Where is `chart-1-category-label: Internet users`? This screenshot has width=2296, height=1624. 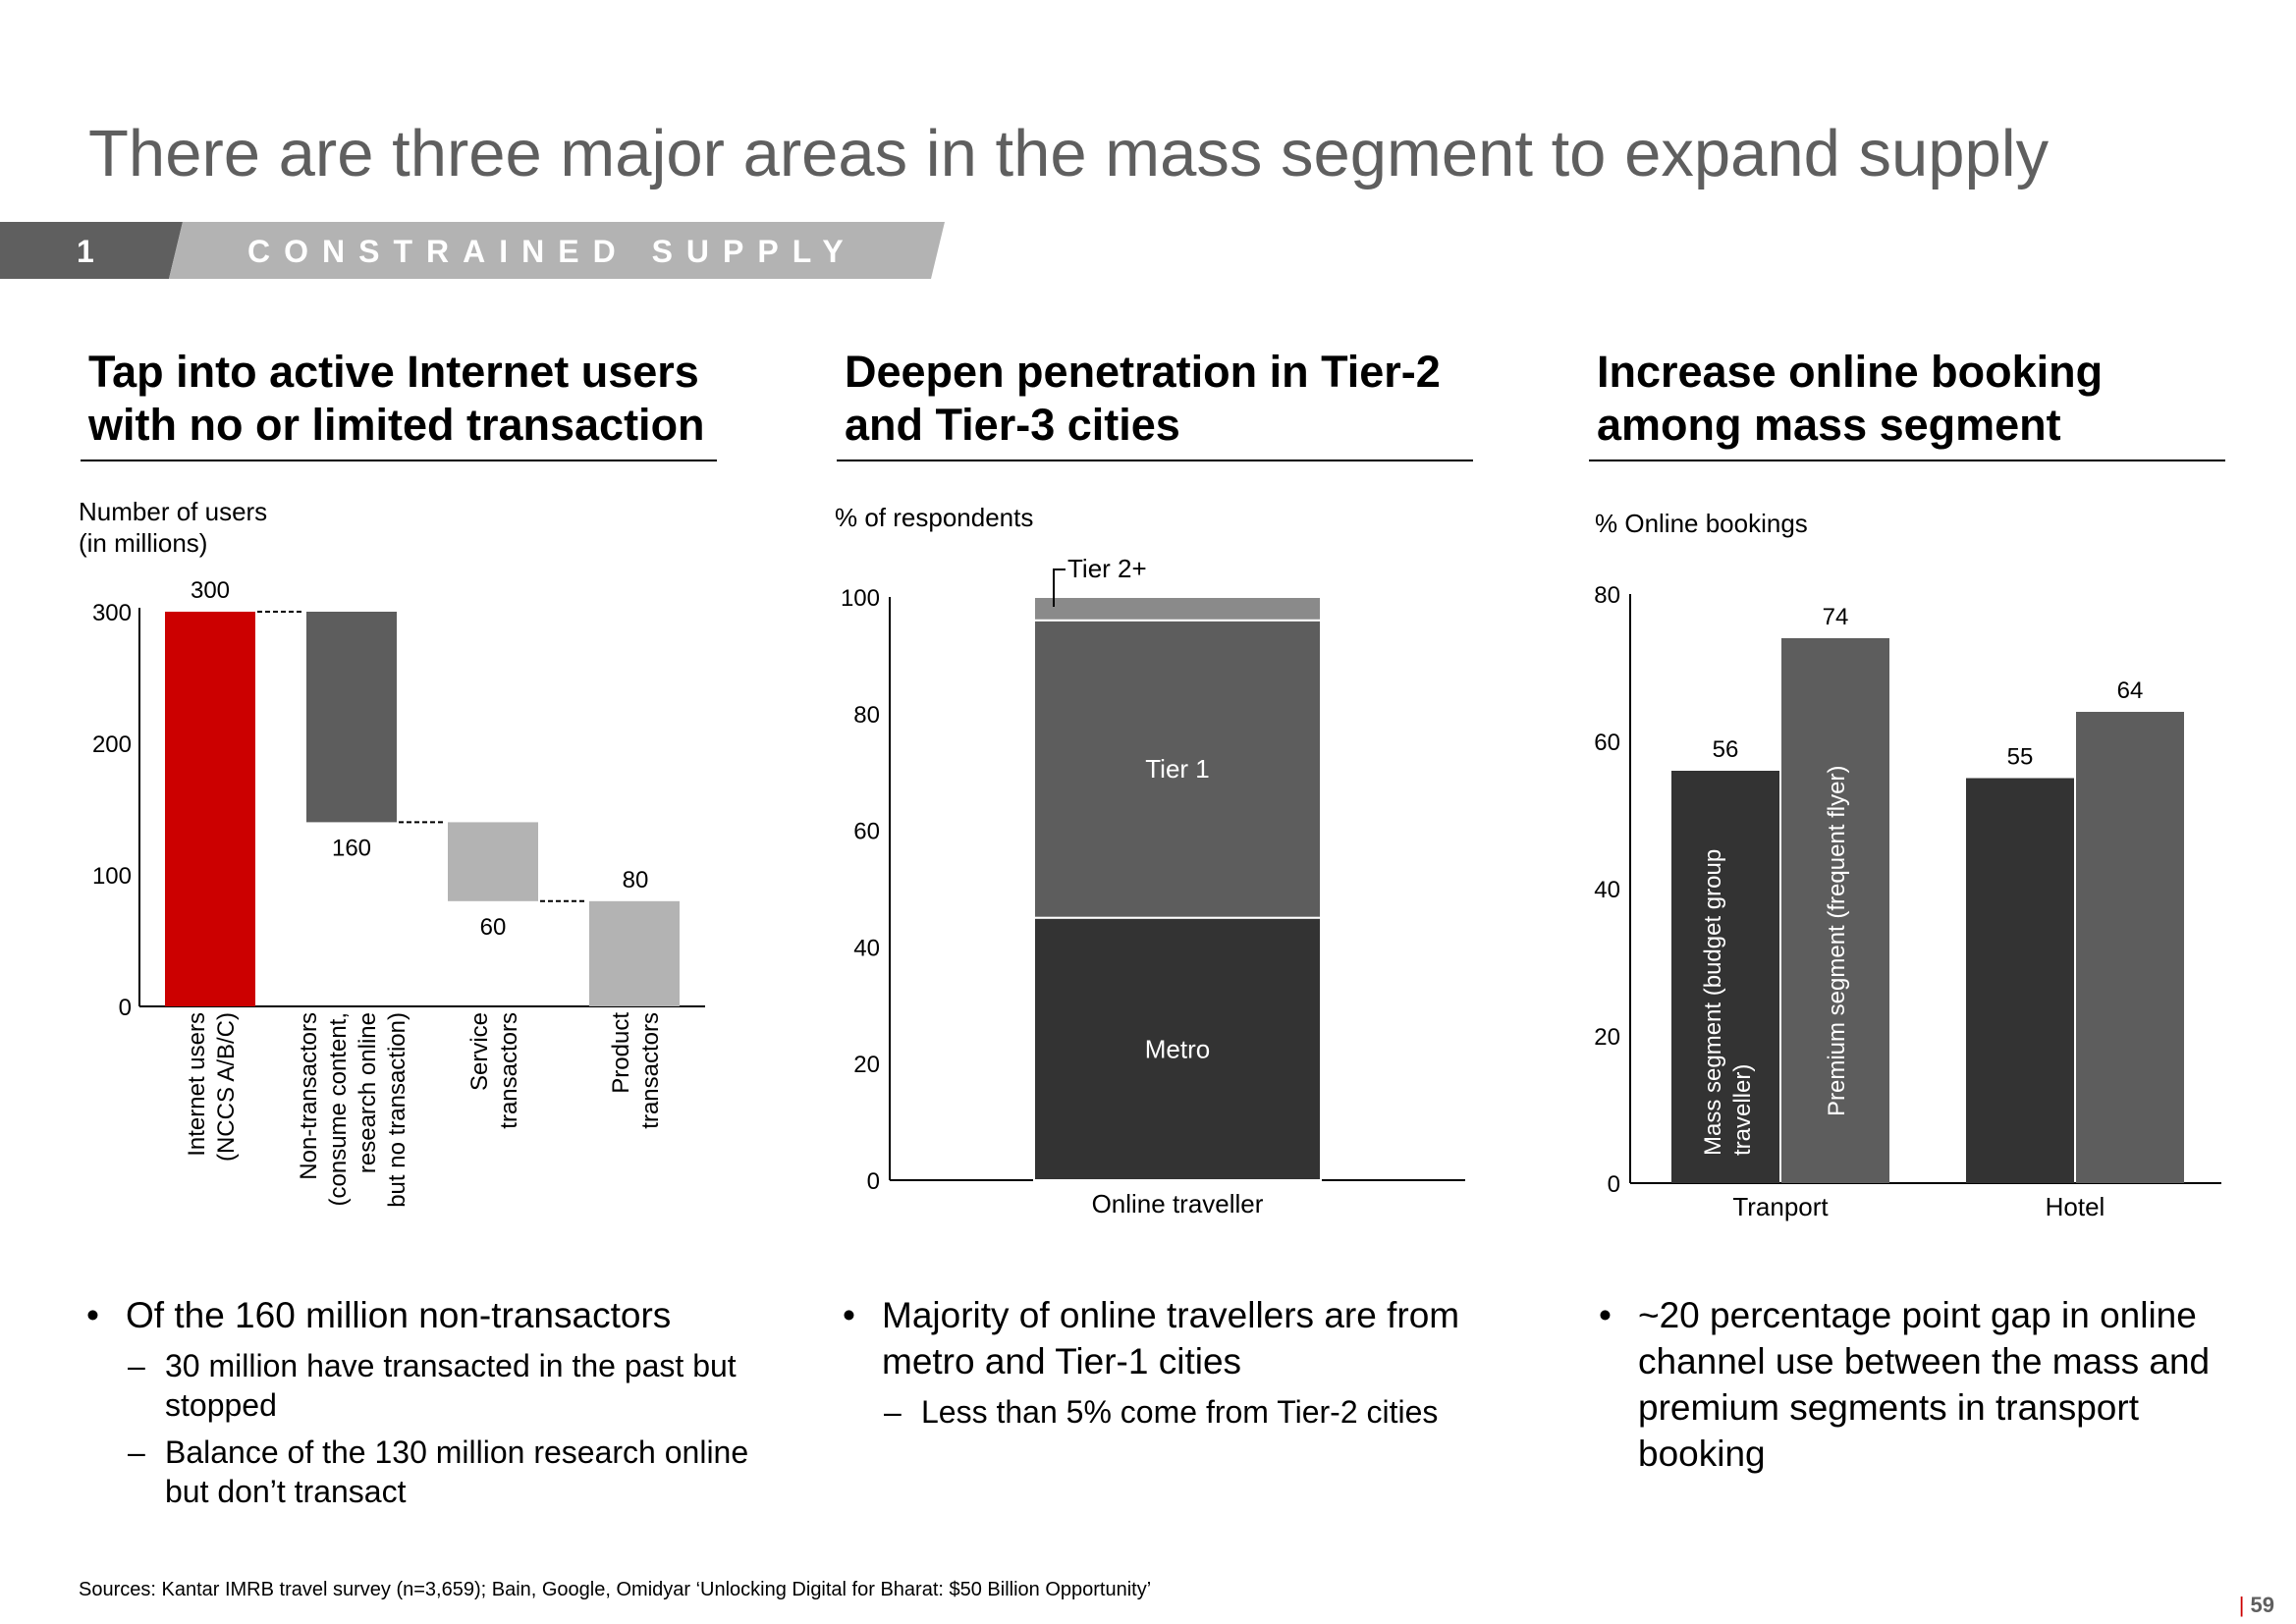 chart-1-category-label: Internet users is located at coordinates (197, 1084).